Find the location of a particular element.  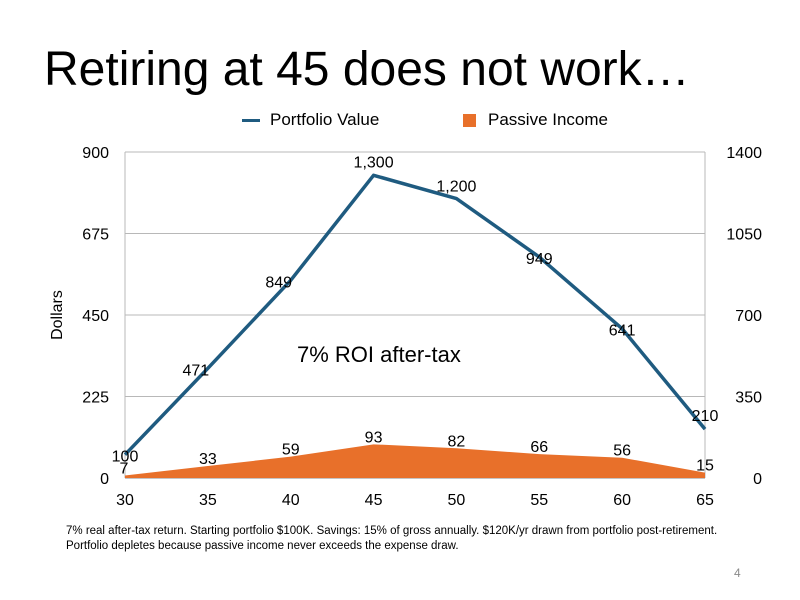

y-left-tick-label: 450 is located at coordinates (95, 316).